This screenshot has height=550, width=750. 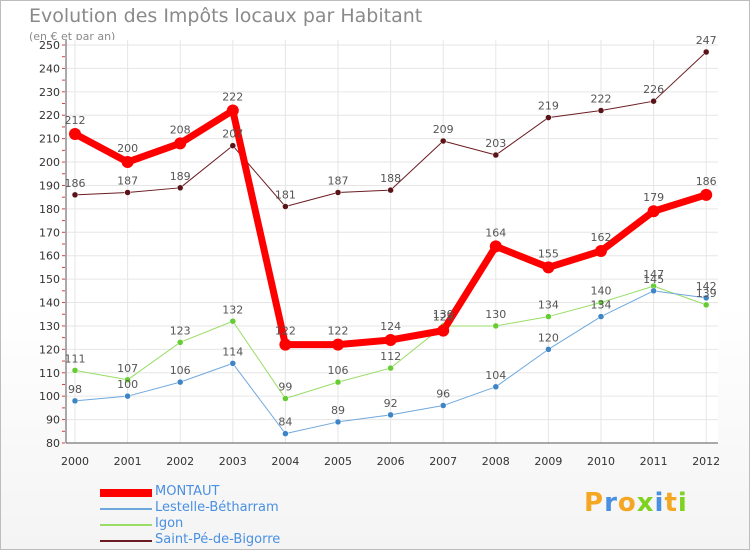 What do you see at coordinates (653, 197) in the screenshot?
I see `data-label: 179` at bounding box center [653, 197].